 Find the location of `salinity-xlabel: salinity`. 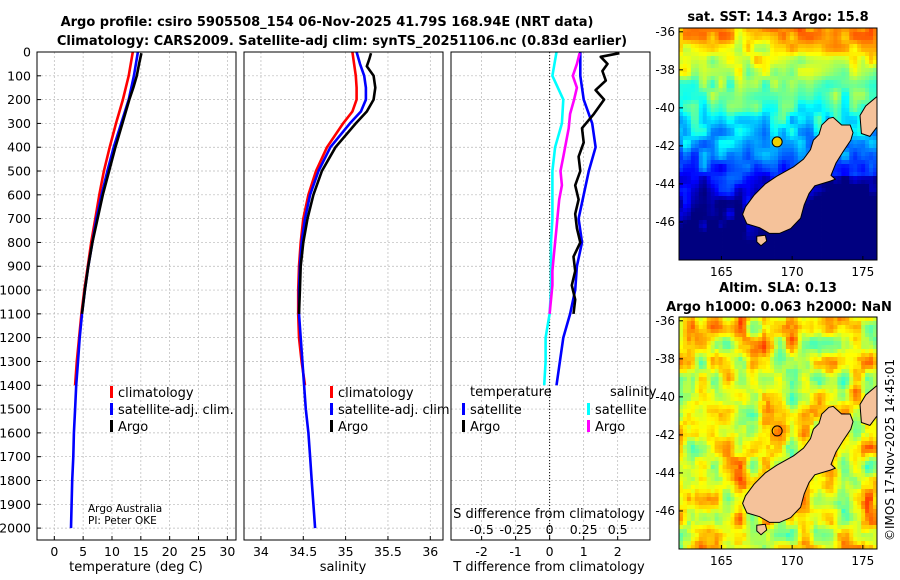

salinity-xlabel: salinity is located at coordinates (343, 567).